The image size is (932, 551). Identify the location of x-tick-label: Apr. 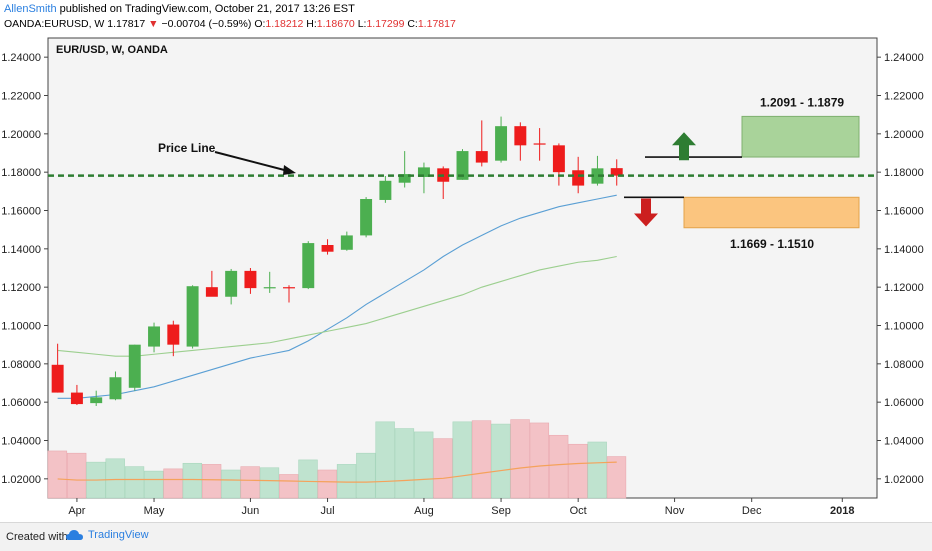
(76, 511).